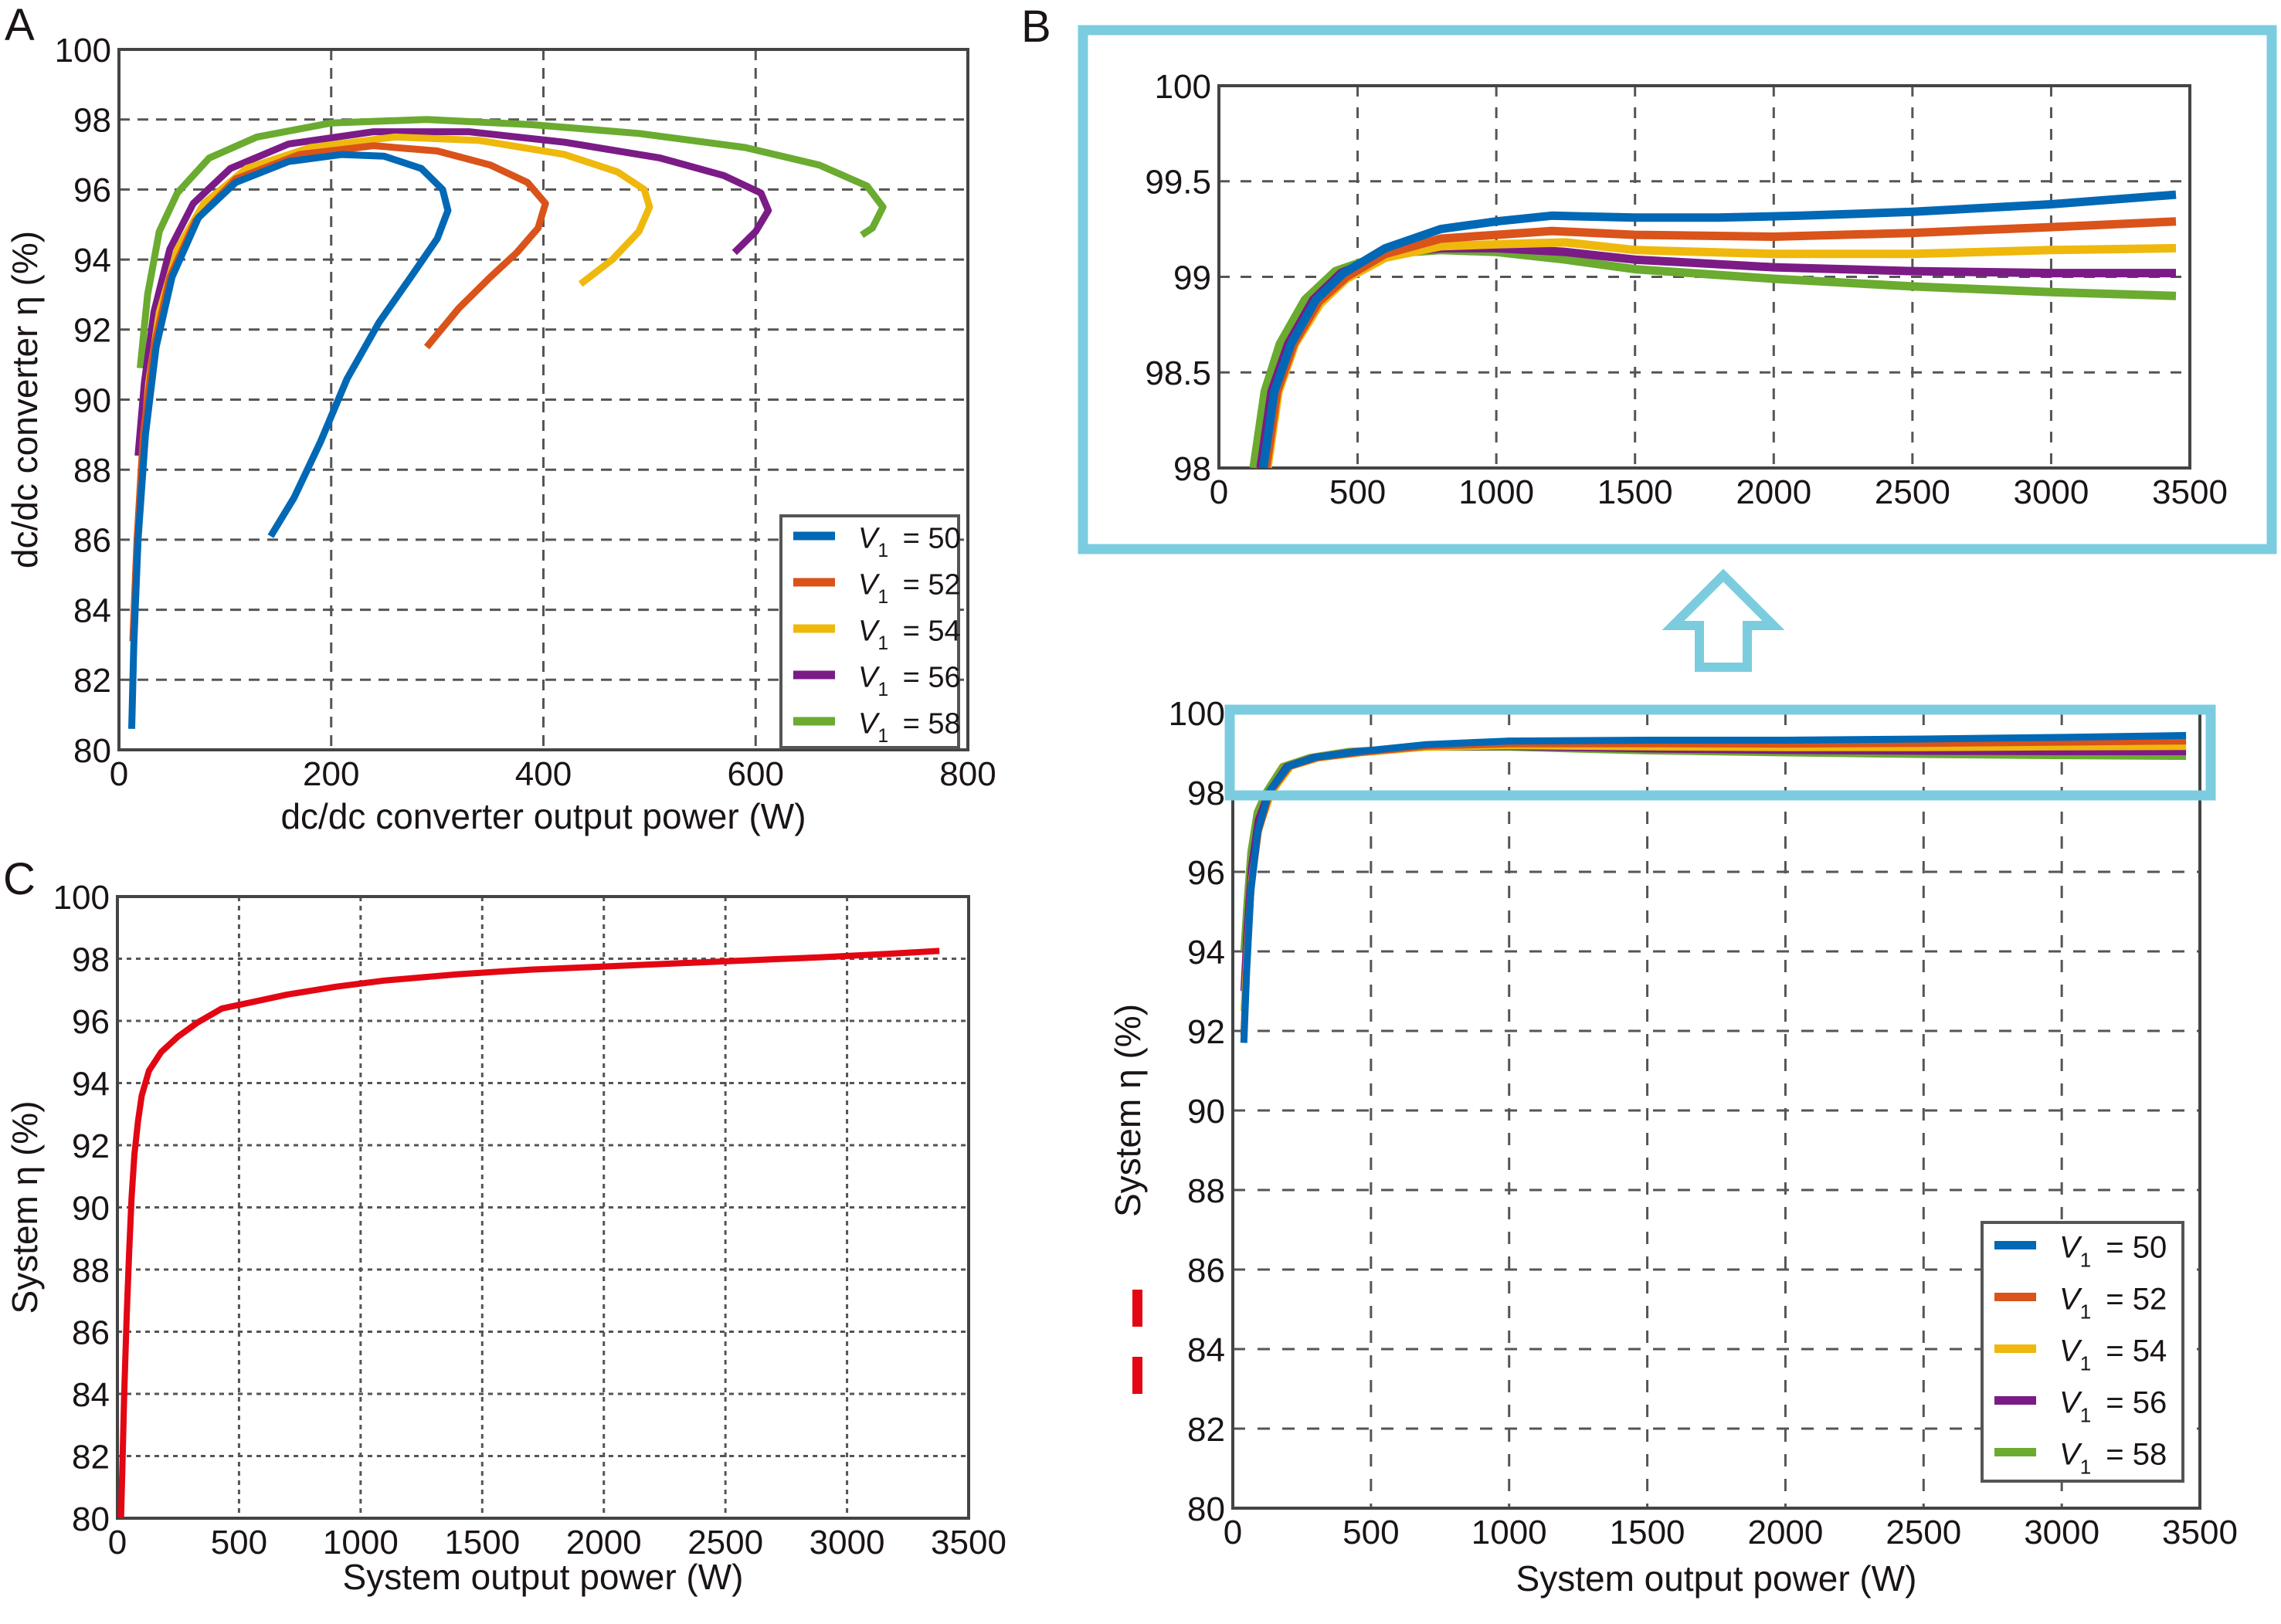  Describe the element at coordinates (331, 774) in the screenshot. I see `x-tick-label: 200` at that location.